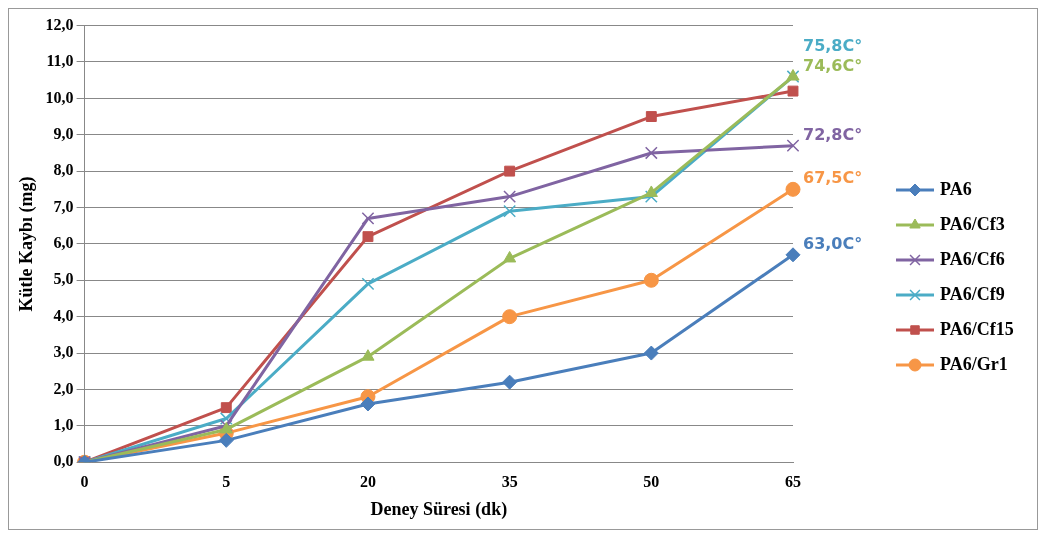 The image size is (1049, 543). Describe the element at coordinates (27, 244) in the screenshot. I see `y-axis-title: Kütle Kaybı (mg)` at that location.